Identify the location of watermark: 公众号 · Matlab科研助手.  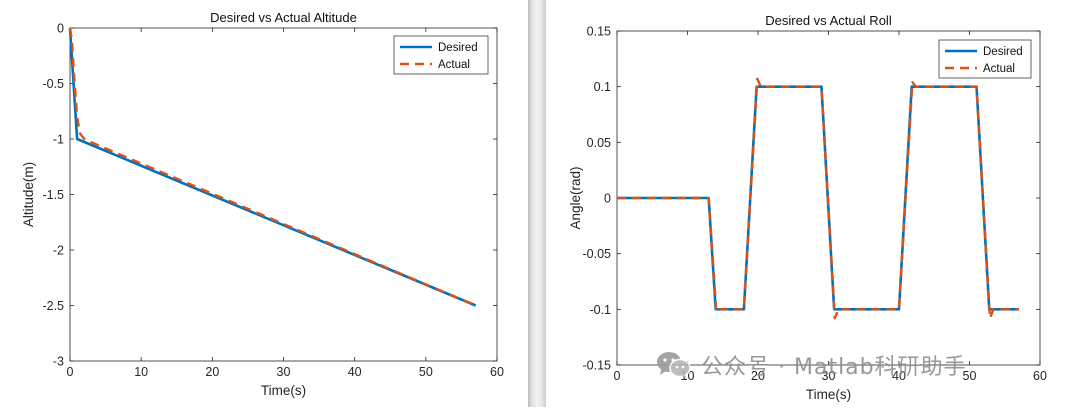
(811, 365).